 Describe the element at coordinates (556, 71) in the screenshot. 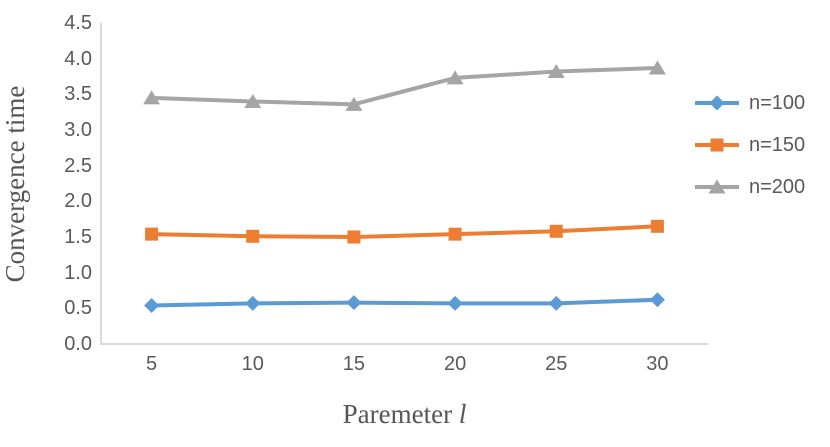

I see `data-point-n=200-25` at that location.